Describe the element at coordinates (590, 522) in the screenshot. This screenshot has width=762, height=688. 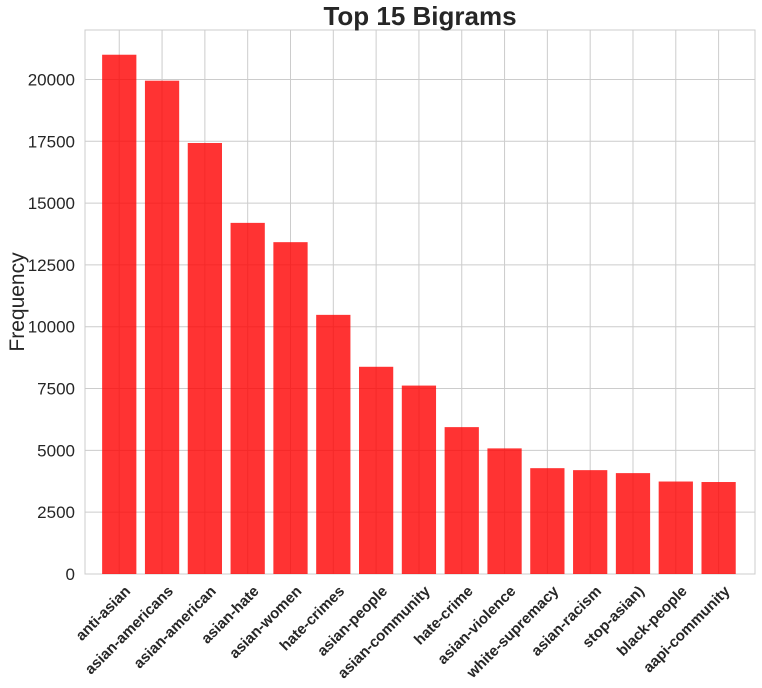
I see `bar-asian-racism` at that location.